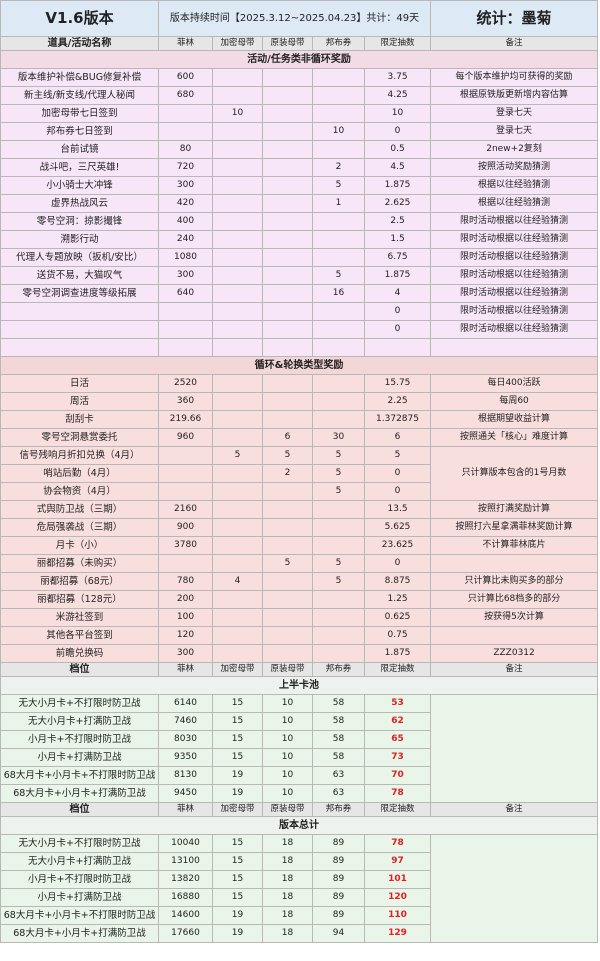  Describe the element at coordinates (299, 77) in the screenshot. I see `item-row: 版本维护补偿&BUG修复补偿 600 3.75 每个版本维护均可获得的奖励` at that location.